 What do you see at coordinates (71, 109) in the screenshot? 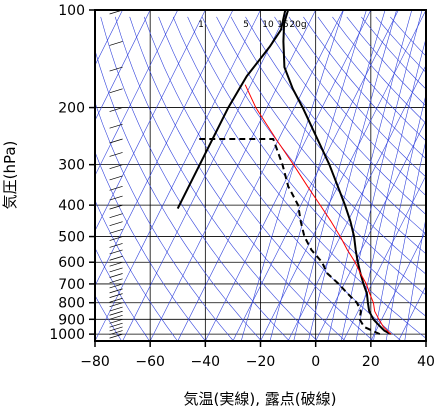
I see `y-tick-label-200: 200` at bounding box center [71, 109].